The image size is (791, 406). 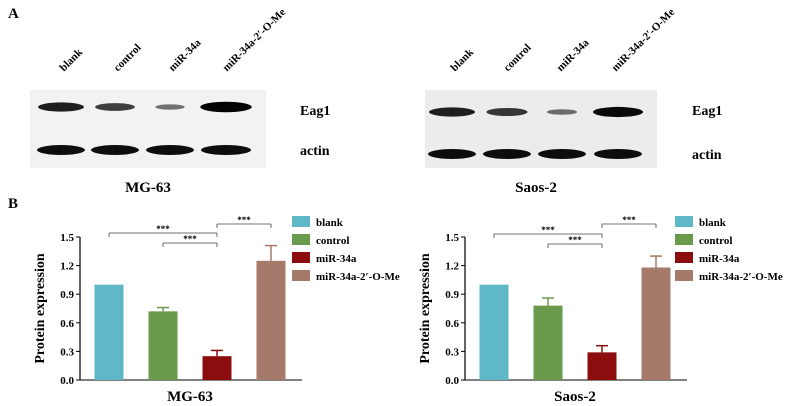 What do you see at coordinates (13, 204) in the screenshot?
I see `panel-b-letter: B` at bounding box center [13, 204].